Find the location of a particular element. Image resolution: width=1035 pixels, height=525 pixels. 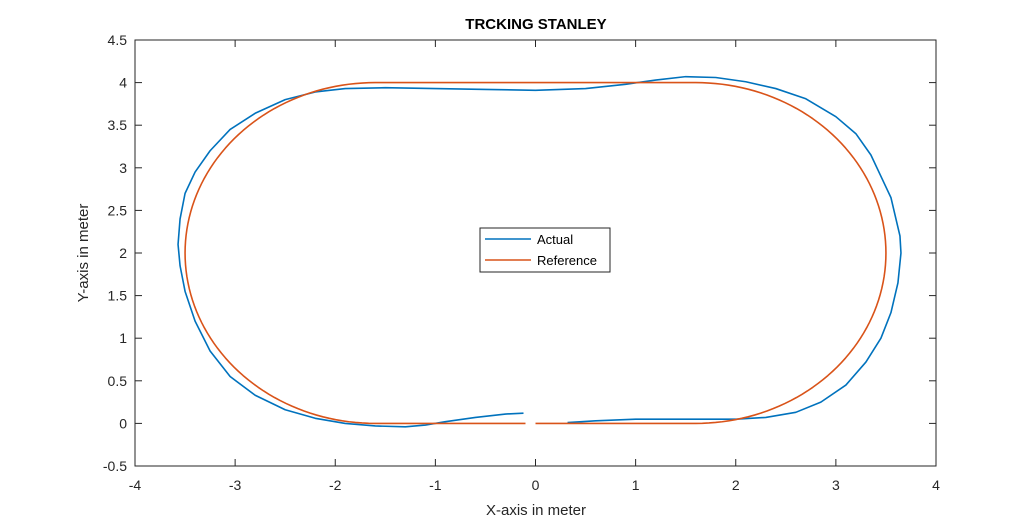

y-tick-label: 4.5 is located at coordinates (118, 40).